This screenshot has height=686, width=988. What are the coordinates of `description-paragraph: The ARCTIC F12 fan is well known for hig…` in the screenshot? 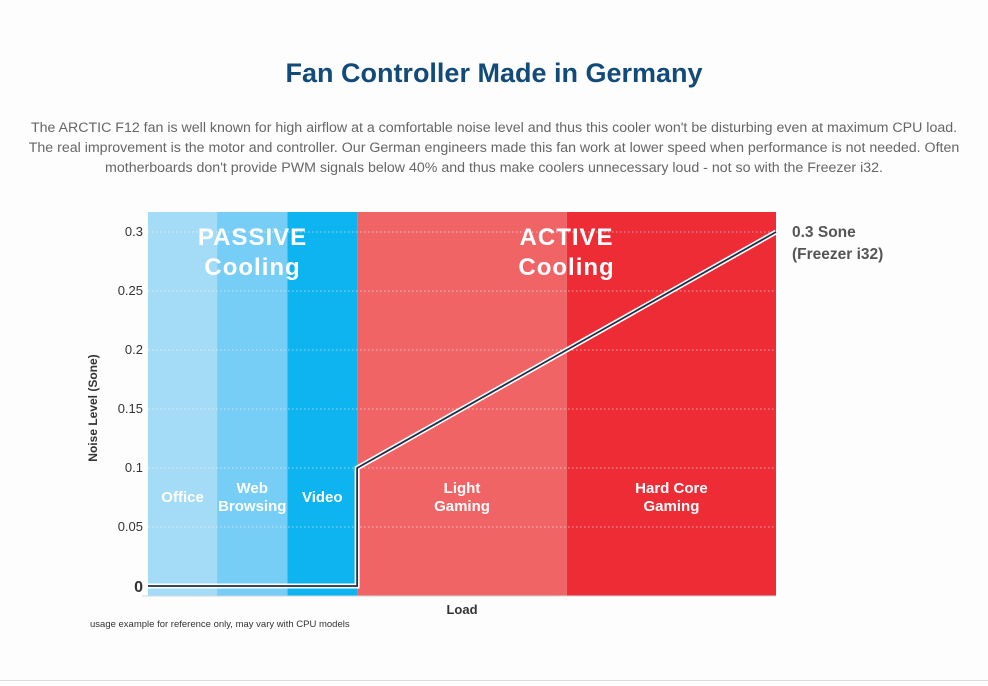 It's located at (494, 148).